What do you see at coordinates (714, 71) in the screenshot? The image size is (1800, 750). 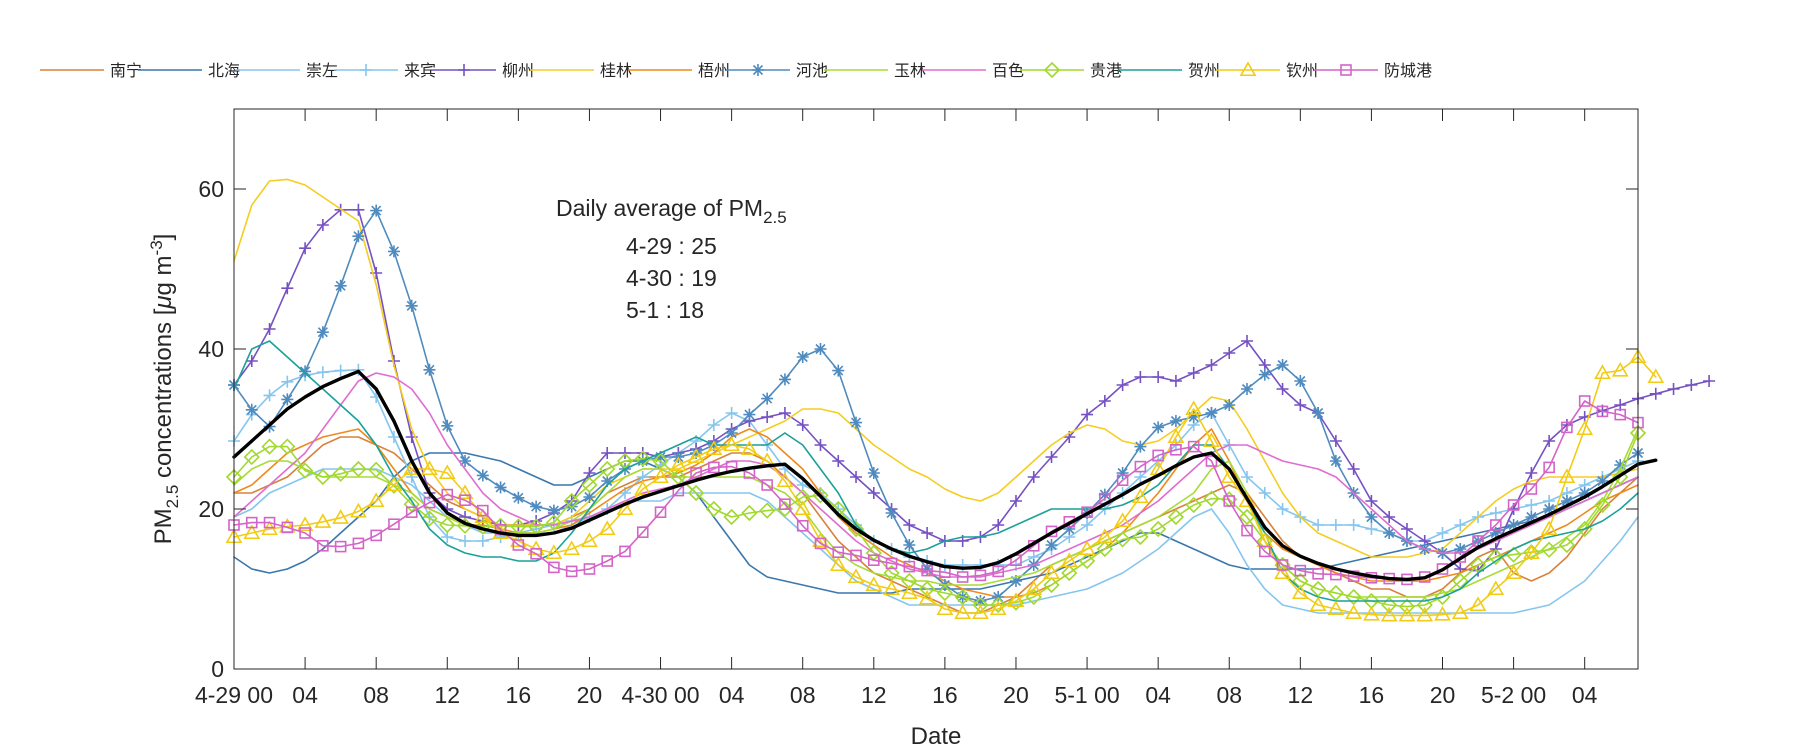 I see `legend-label: 梧州` at bounding box center [714, 71].